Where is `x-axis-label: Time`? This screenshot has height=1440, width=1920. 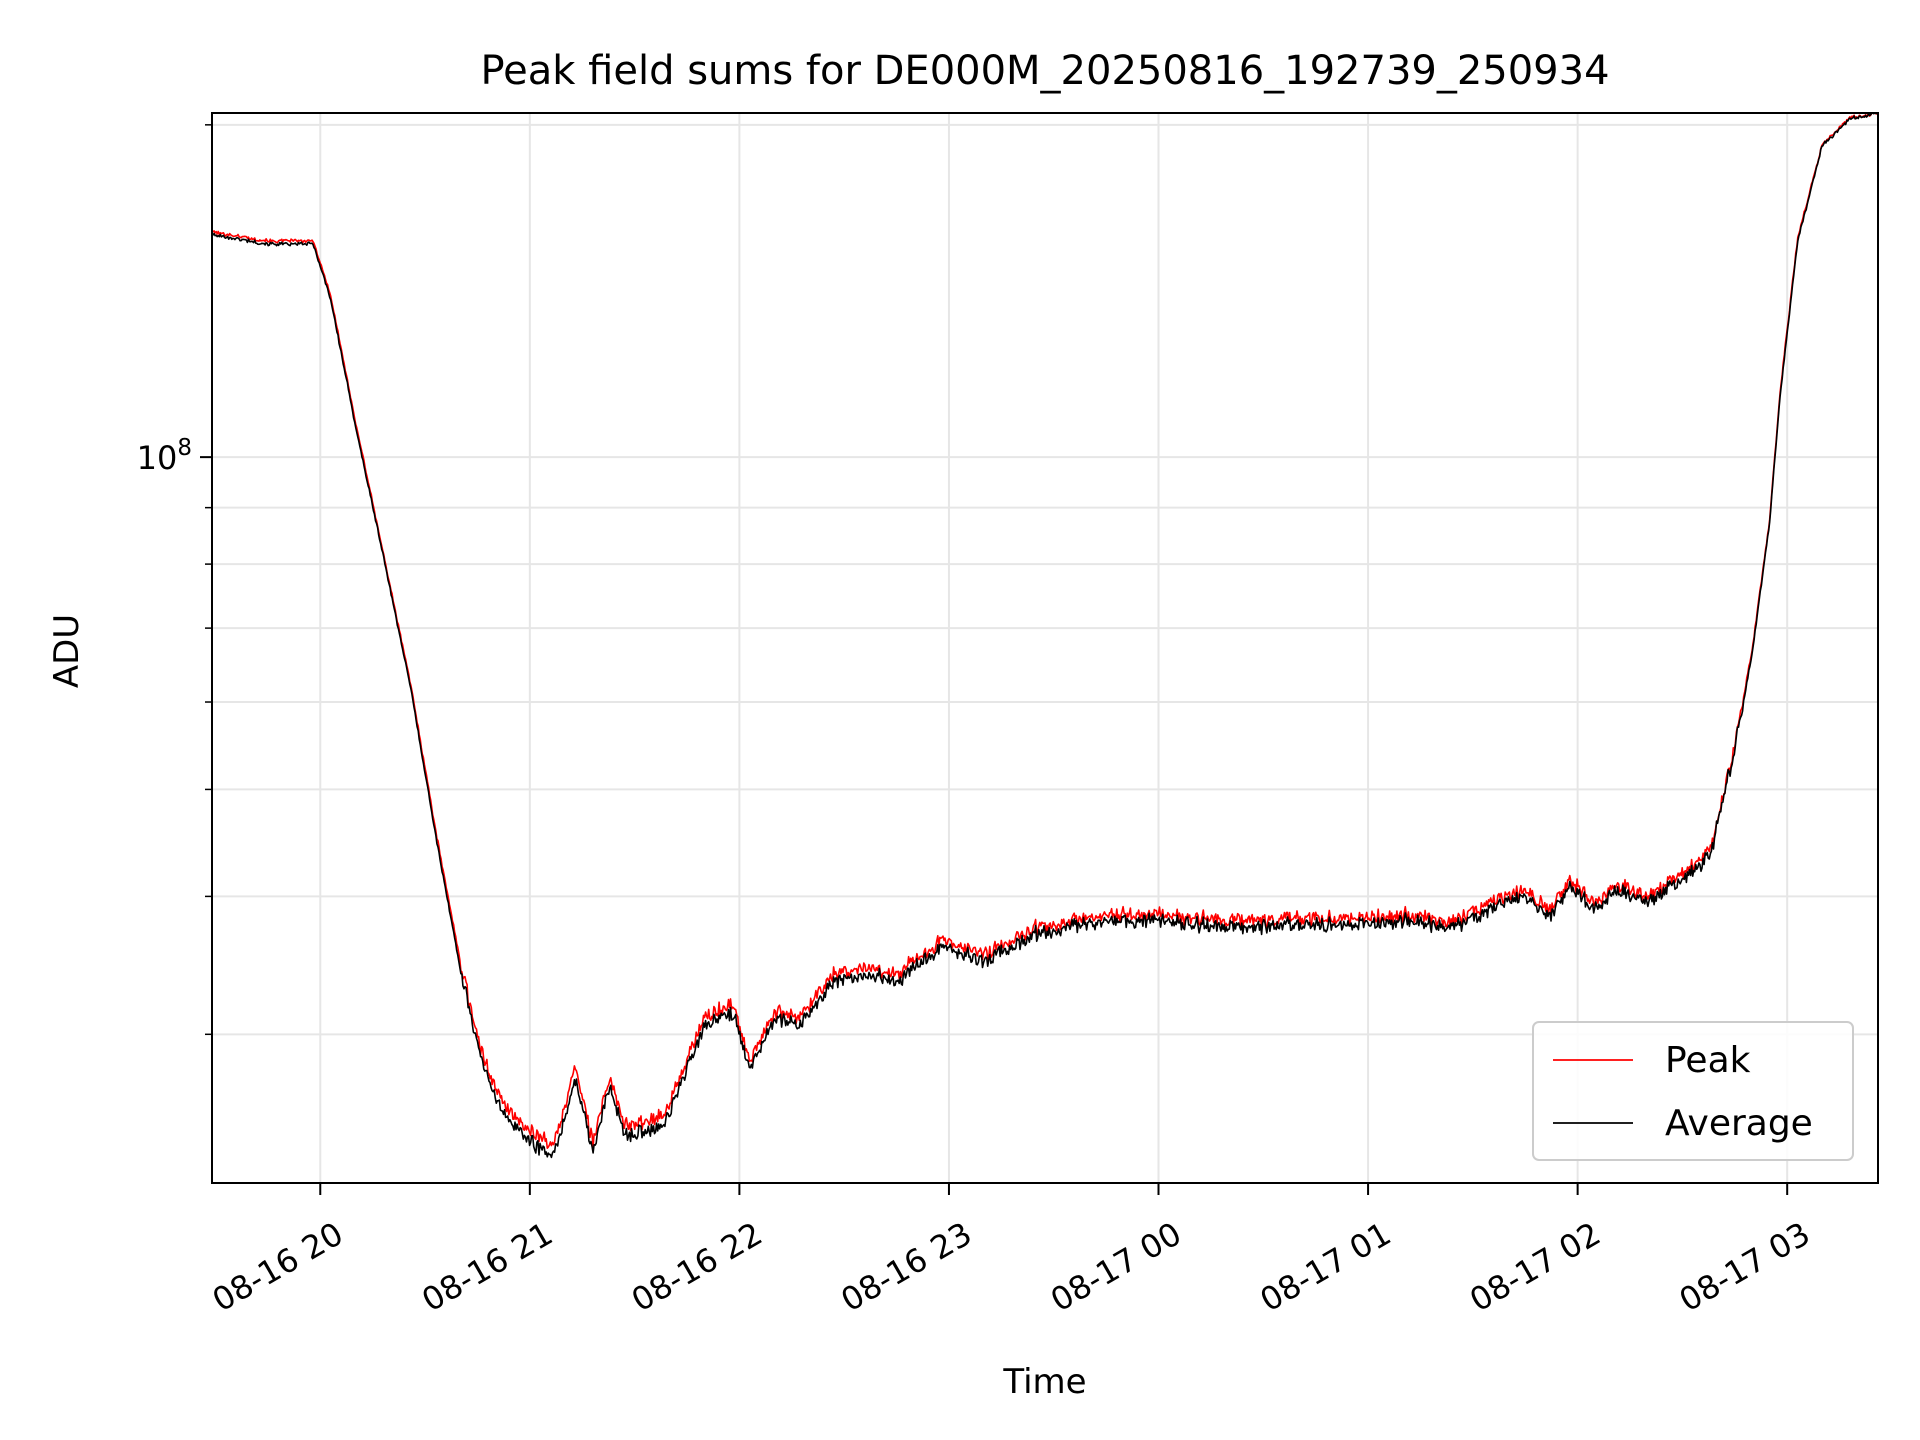
x-axis-label: Time is located at coordinates (1044, 1382).